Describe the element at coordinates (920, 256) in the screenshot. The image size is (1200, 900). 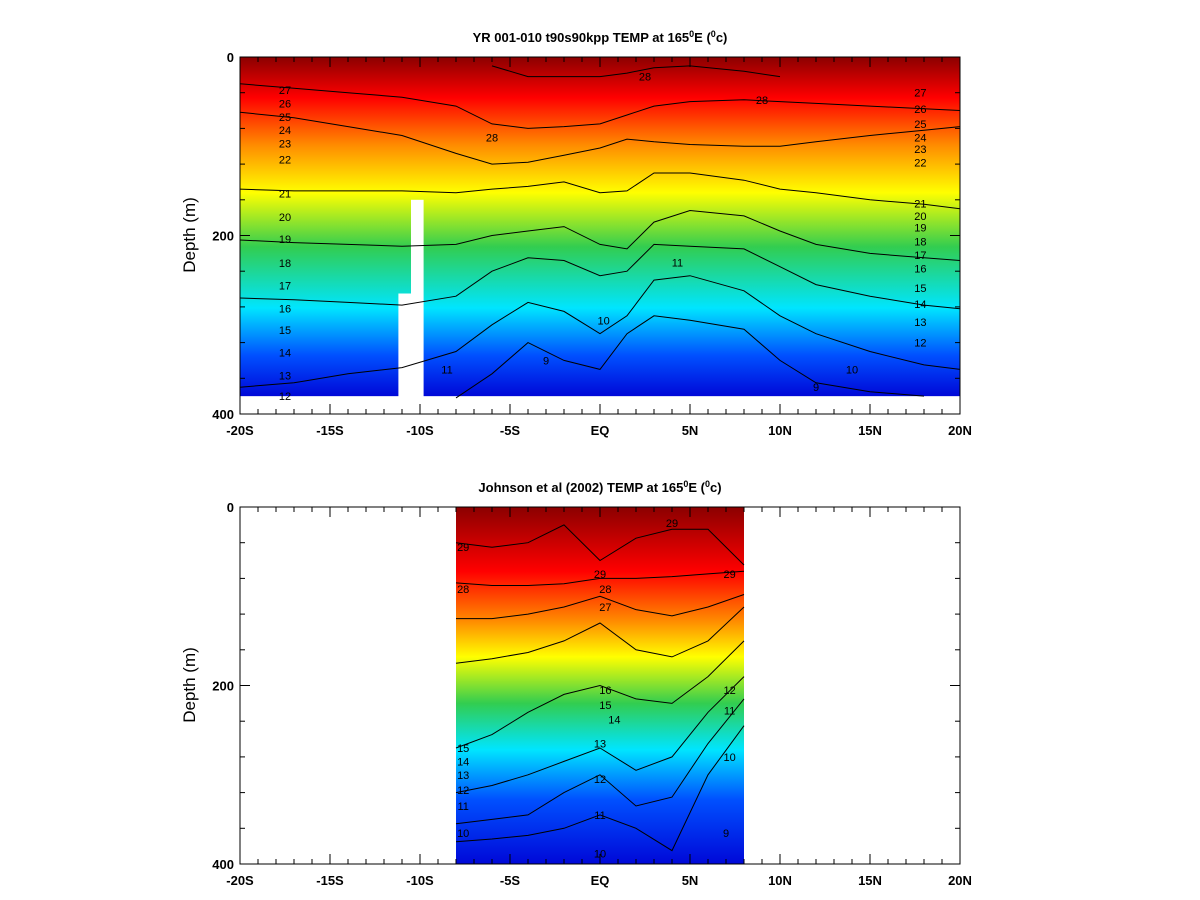
I see `contour-label: 17` at that location.